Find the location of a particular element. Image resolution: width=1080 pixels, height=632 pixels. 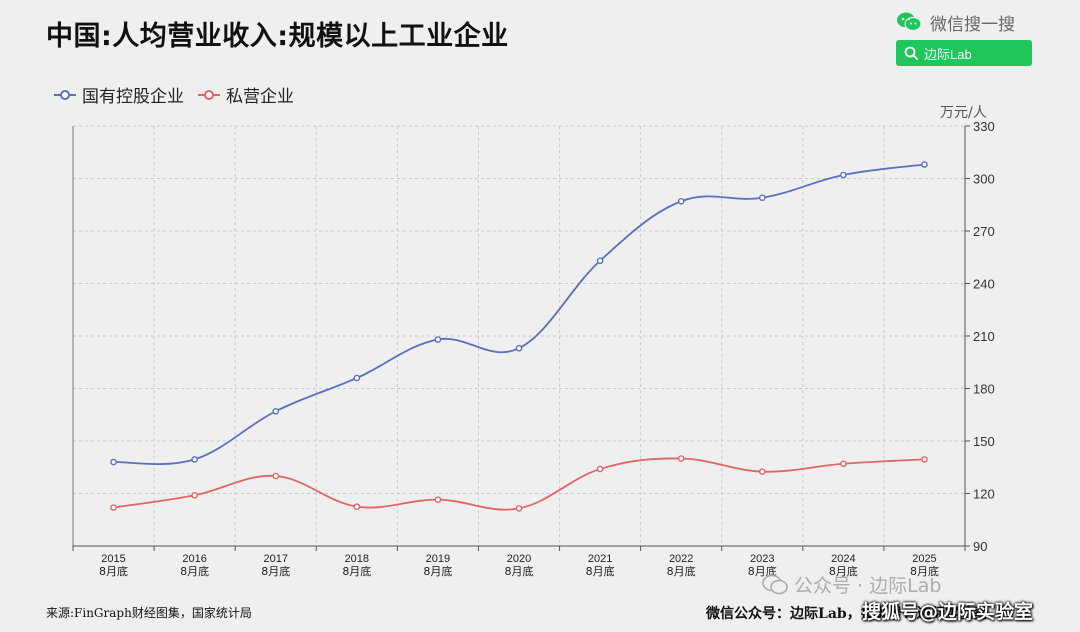

legend-swatch-private is located at coordinates (209, 94).